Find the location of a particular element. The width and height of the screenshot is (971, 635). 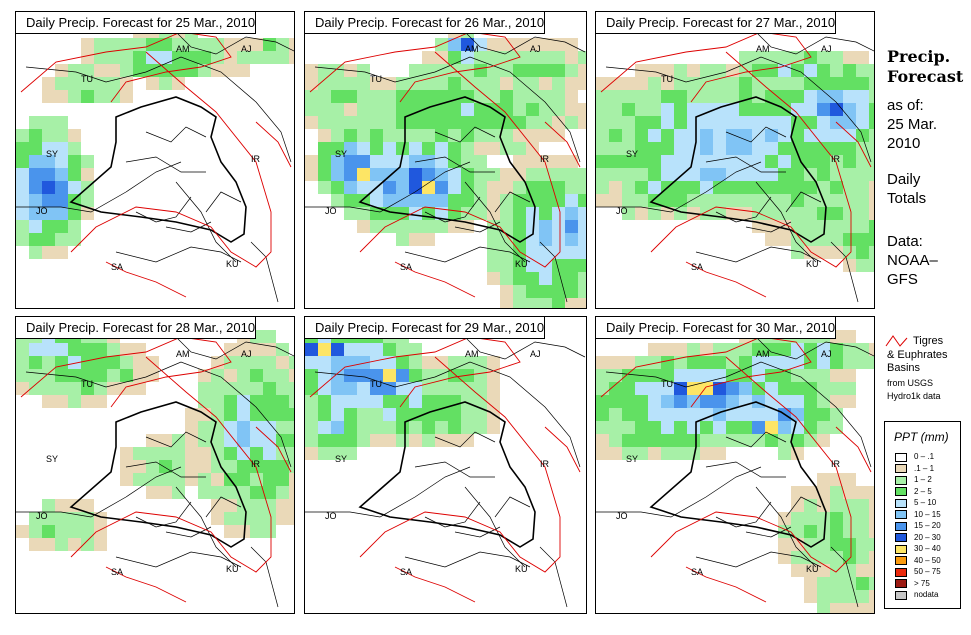

precip-grid is located at coordinates (155, 142).